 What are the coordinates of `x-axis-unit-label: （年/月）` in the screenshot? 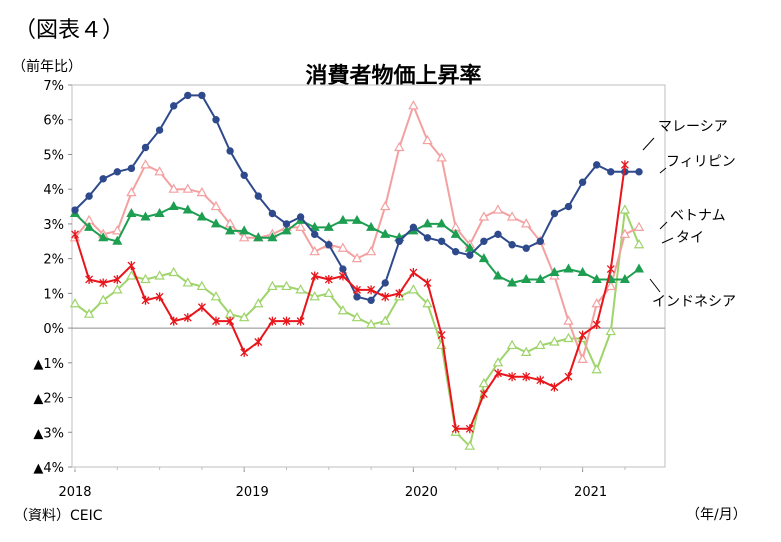 It's located at (716, 515).